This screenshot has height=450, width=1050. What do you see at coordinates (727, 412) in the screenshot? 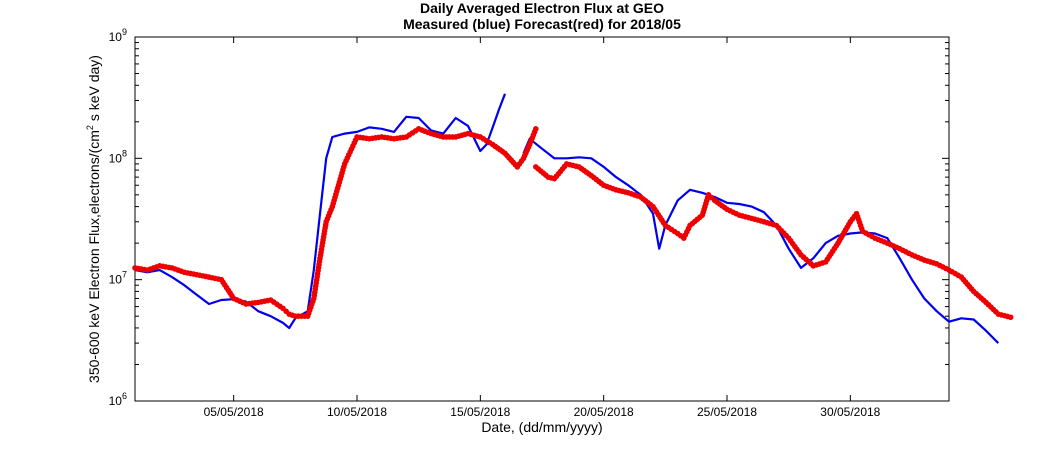
I see `x-tick-label: 25/05/2018` at bounding box center [727, 412].